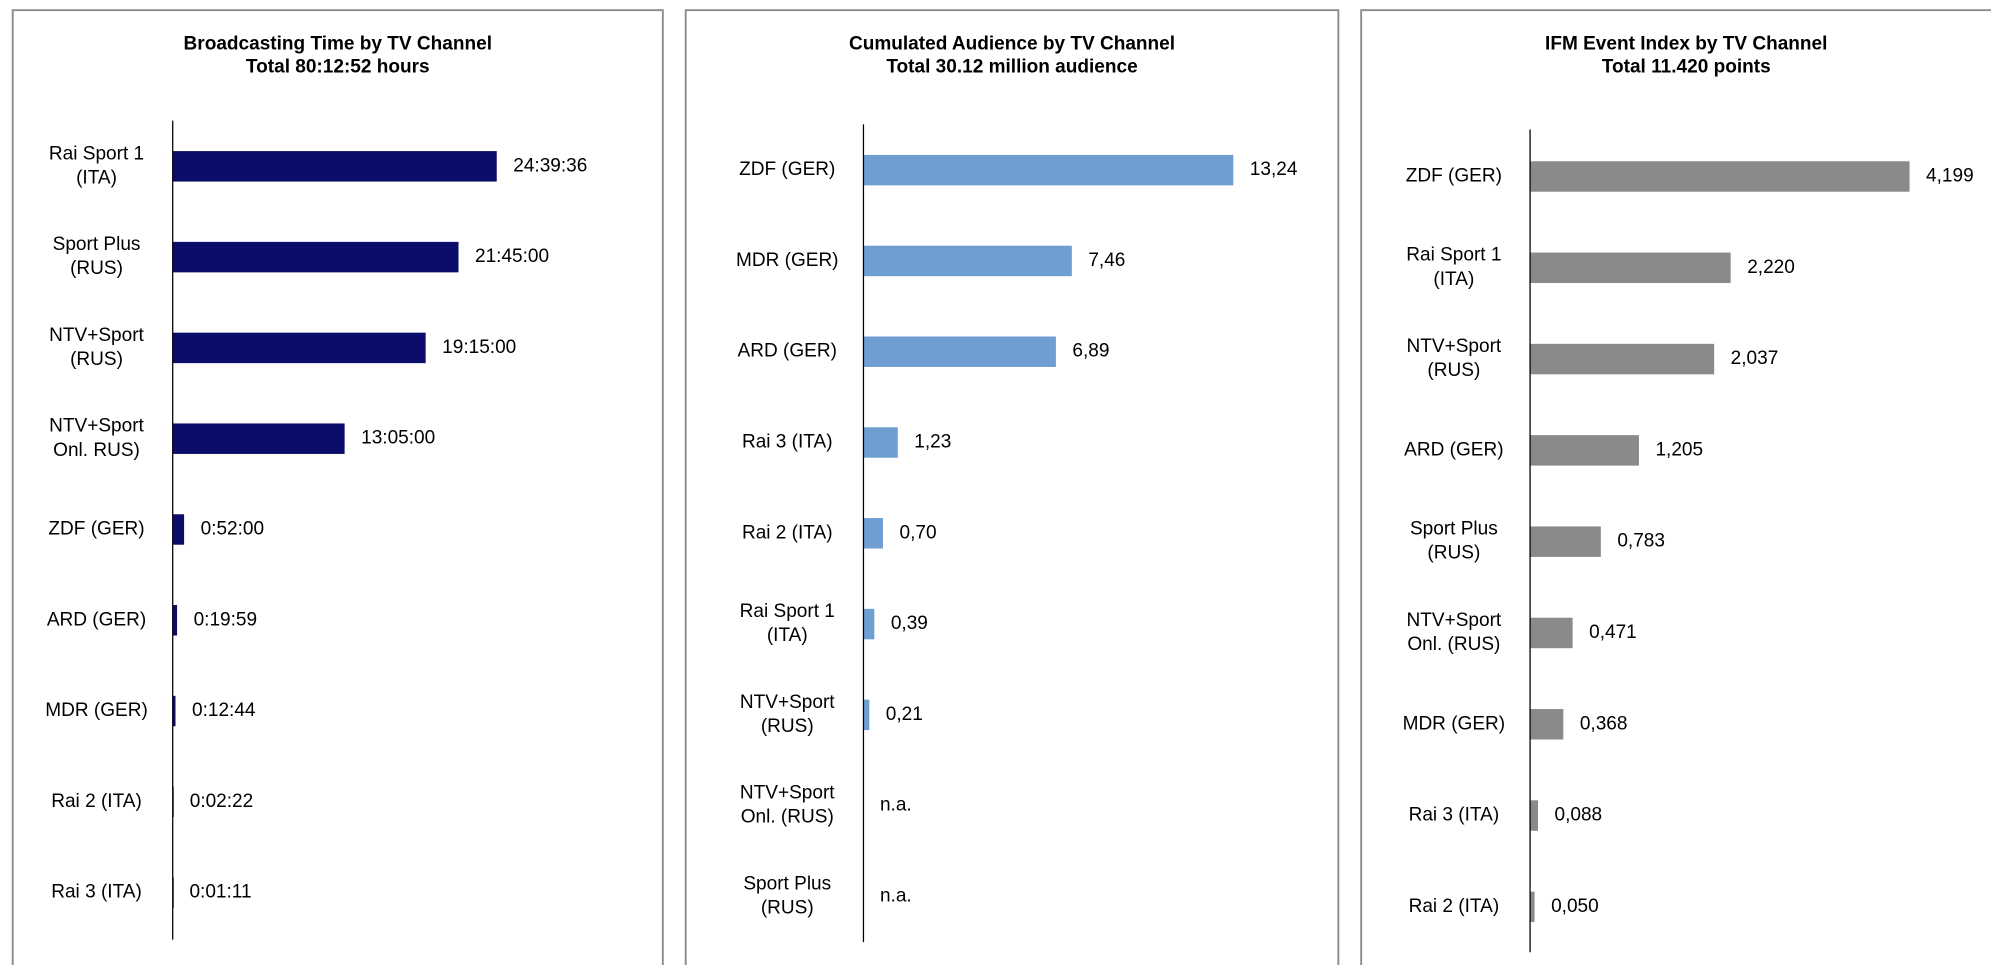 This screenshot has height=970, width=1991. Describe the element at coordinates (932, 442) in the screenshot. I see `value-label: 1,23` at that location.